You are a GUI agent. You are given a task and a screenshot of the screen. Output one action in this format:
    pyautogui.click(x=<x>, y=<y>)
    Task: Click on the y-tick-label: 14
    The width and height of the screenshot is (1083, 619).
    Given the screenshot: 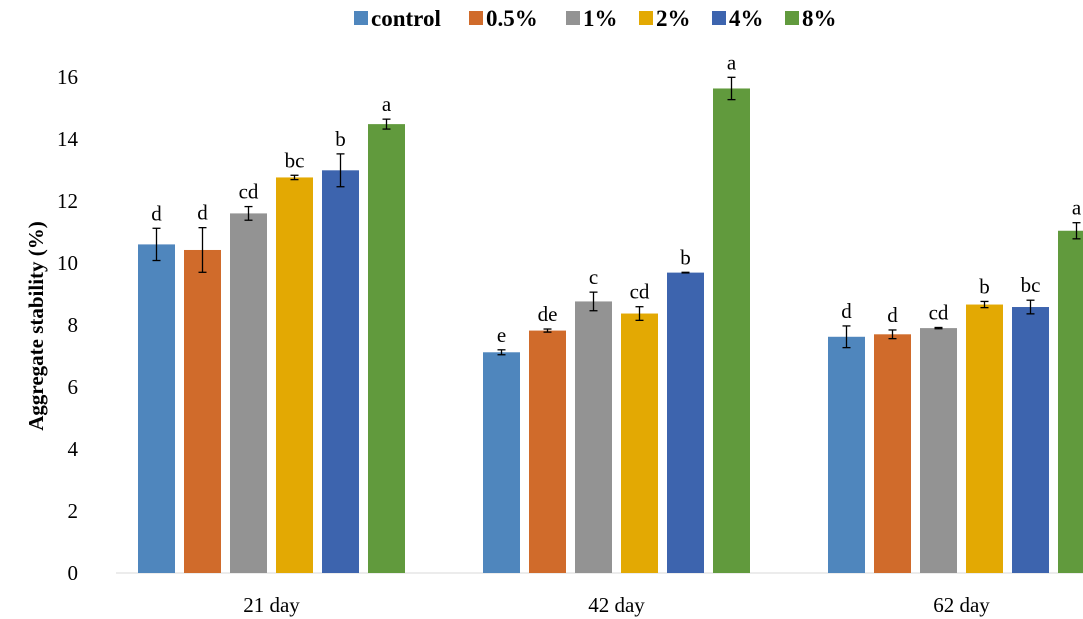 What is the action you would take?
    pyautogui.click(x=68, y=139)
    